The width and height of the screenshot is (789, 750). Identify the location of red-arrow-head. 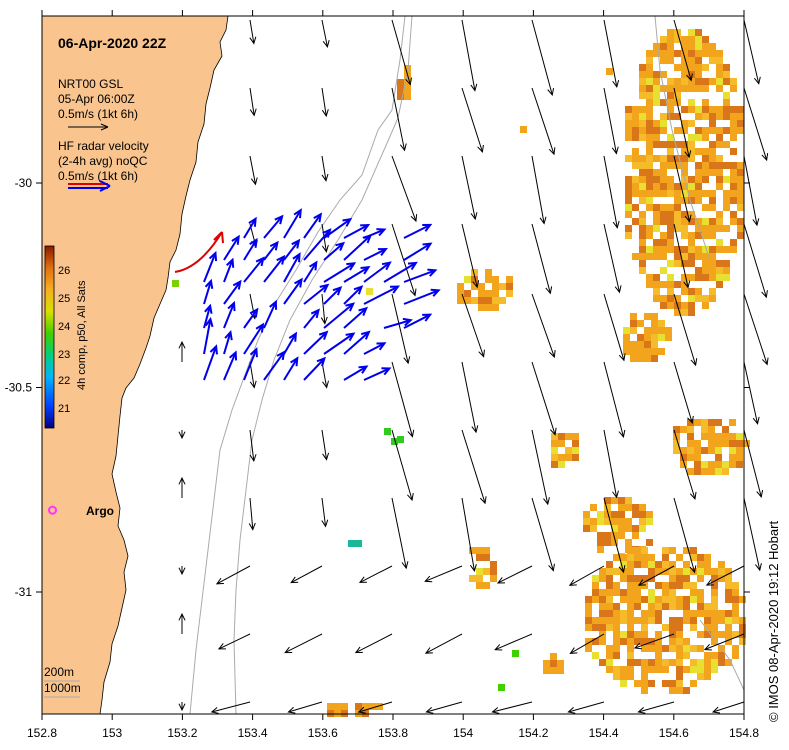
(218, 237).